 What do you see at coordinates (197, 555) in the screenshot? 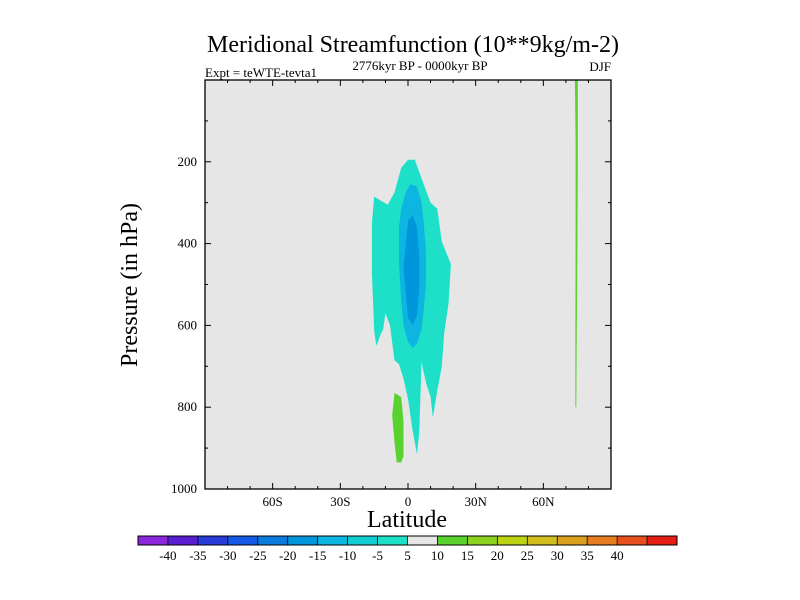
I see `colorbar-label: -35` at bounding box center [197, 555].